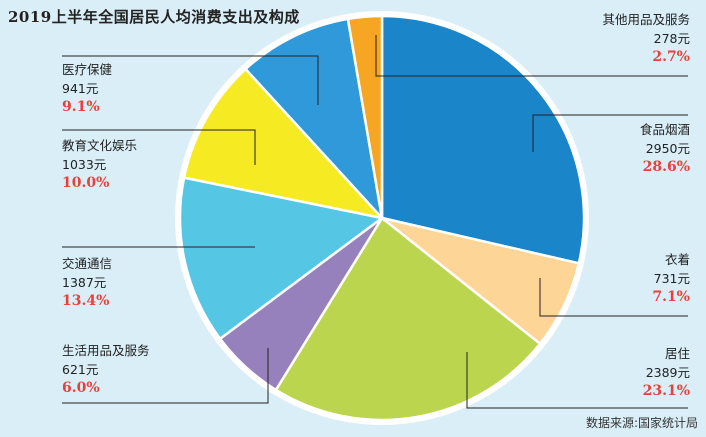  I want to click on legend-label-medical: 医疗保健 941元 9.1%, so click(87, 88).